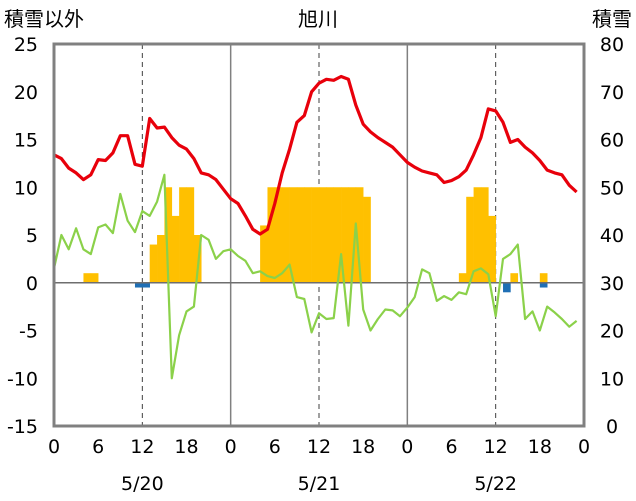 This screenshot has height=501, width=636. What do you see at coordinates (495, 484) in the screenshot?
I see `date-label: 5/22` at bounding box center [495, 484].